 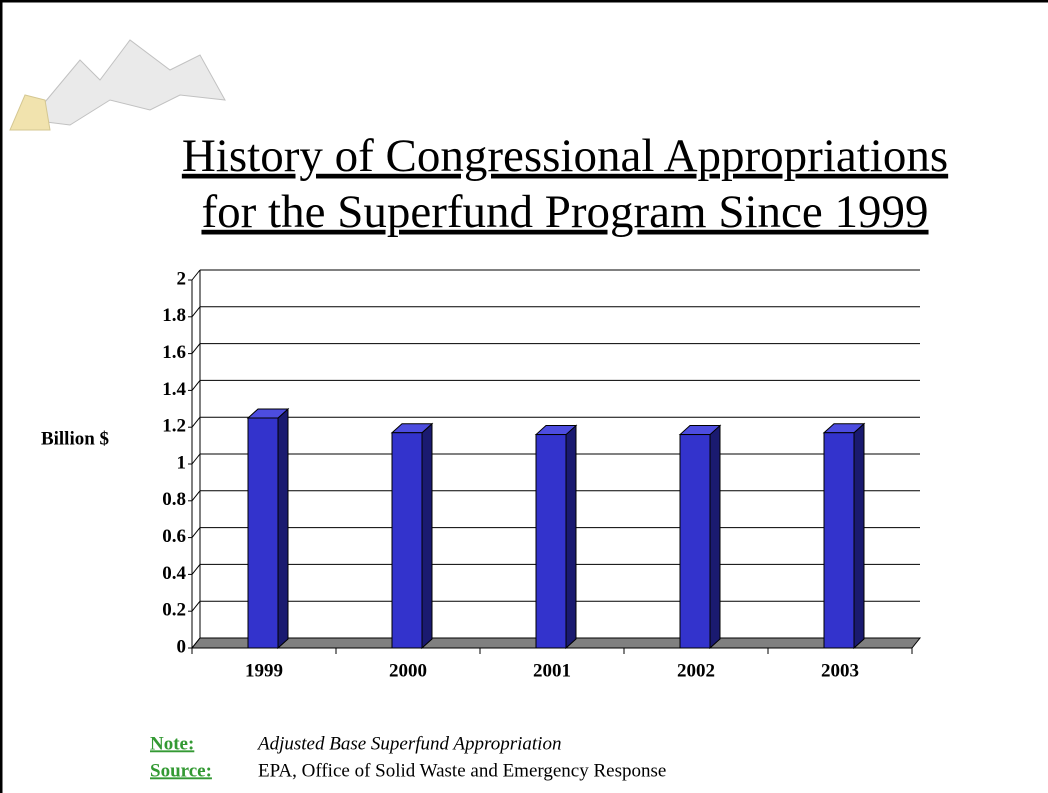 What do you see at coordinates (75, 438) in the screenshot?
I see `y-axis-label: Billion $` at bounding box center [75, 438].